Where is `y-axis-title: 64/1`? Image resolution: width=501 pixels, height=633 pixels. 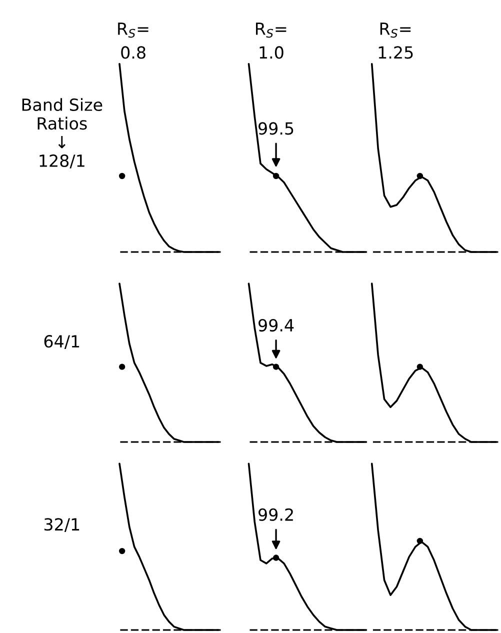
y-axis-title: 64/1 is located at coordinates (62, 342).